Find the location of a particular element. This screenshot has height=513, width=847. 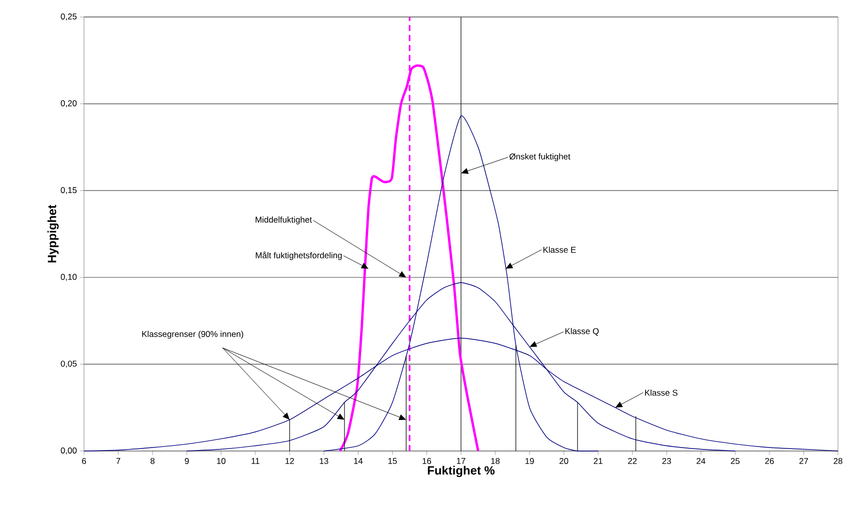

x-tick-label: 11 is located at coordinates (256, 461).